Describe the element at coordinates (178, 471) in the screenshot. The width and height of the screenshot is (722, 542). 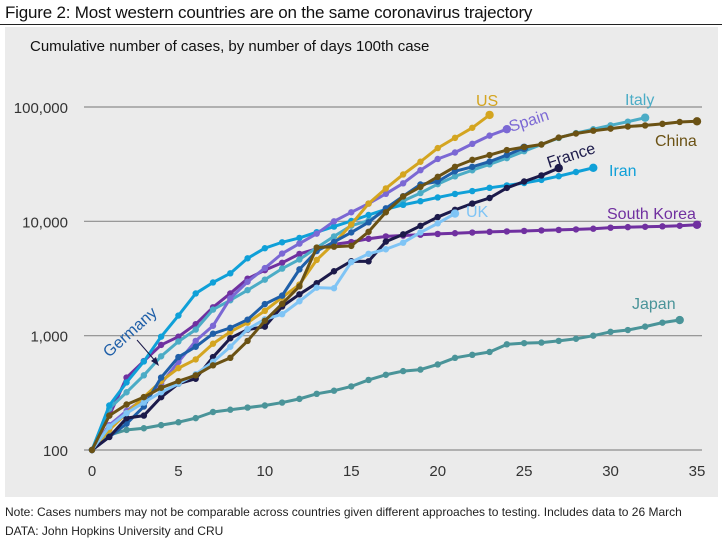
I see `x-tick-label: 5` at that location.